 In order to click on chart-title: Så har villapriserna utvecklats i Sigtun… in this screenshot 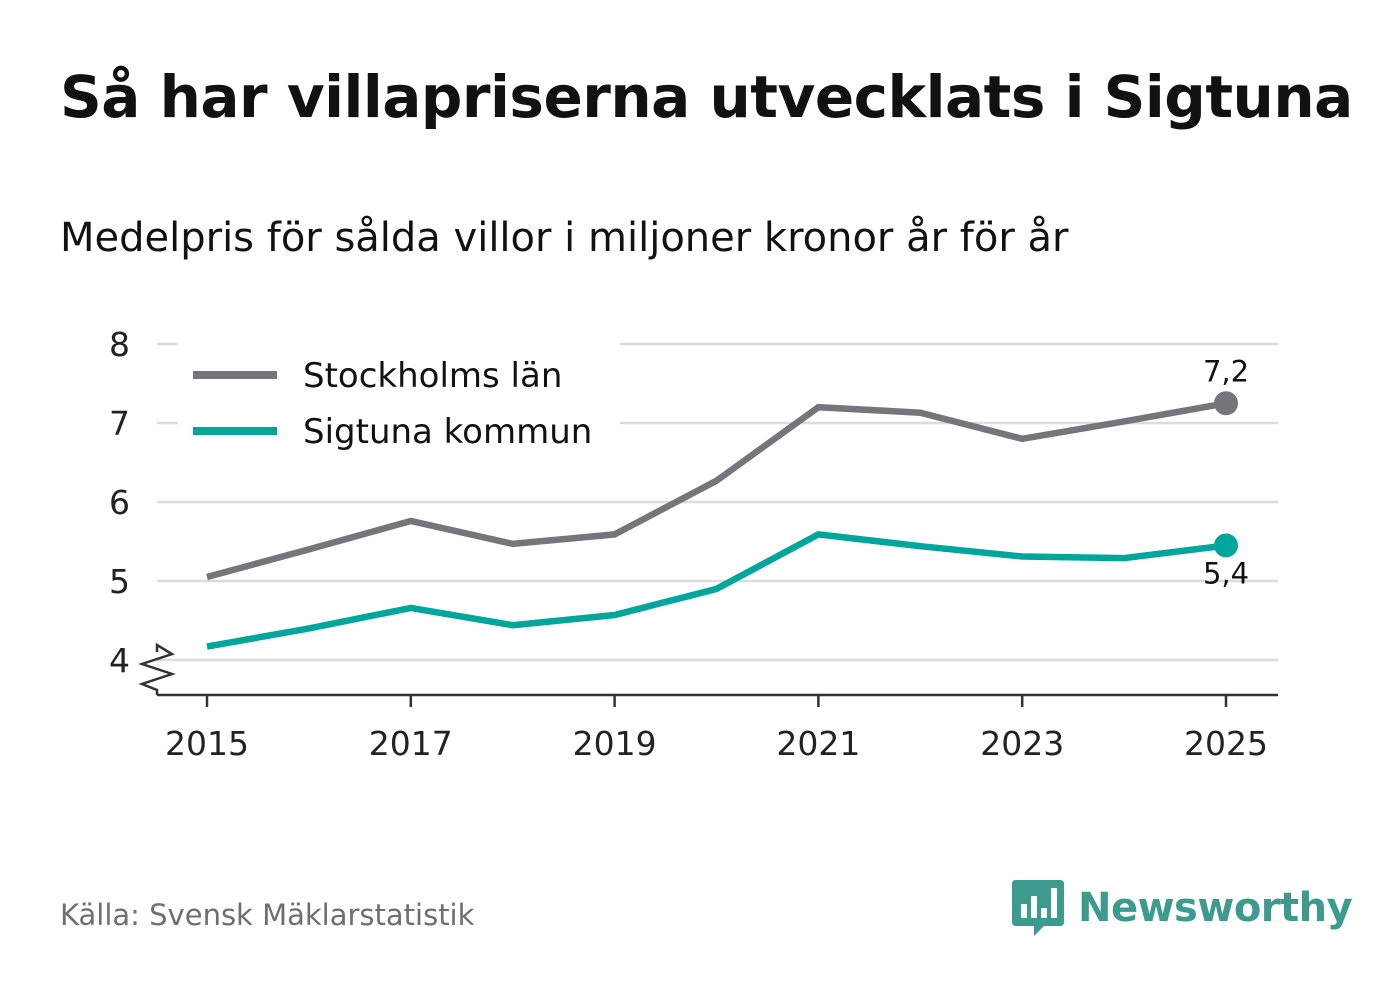, I will do `click(706, 97)`.